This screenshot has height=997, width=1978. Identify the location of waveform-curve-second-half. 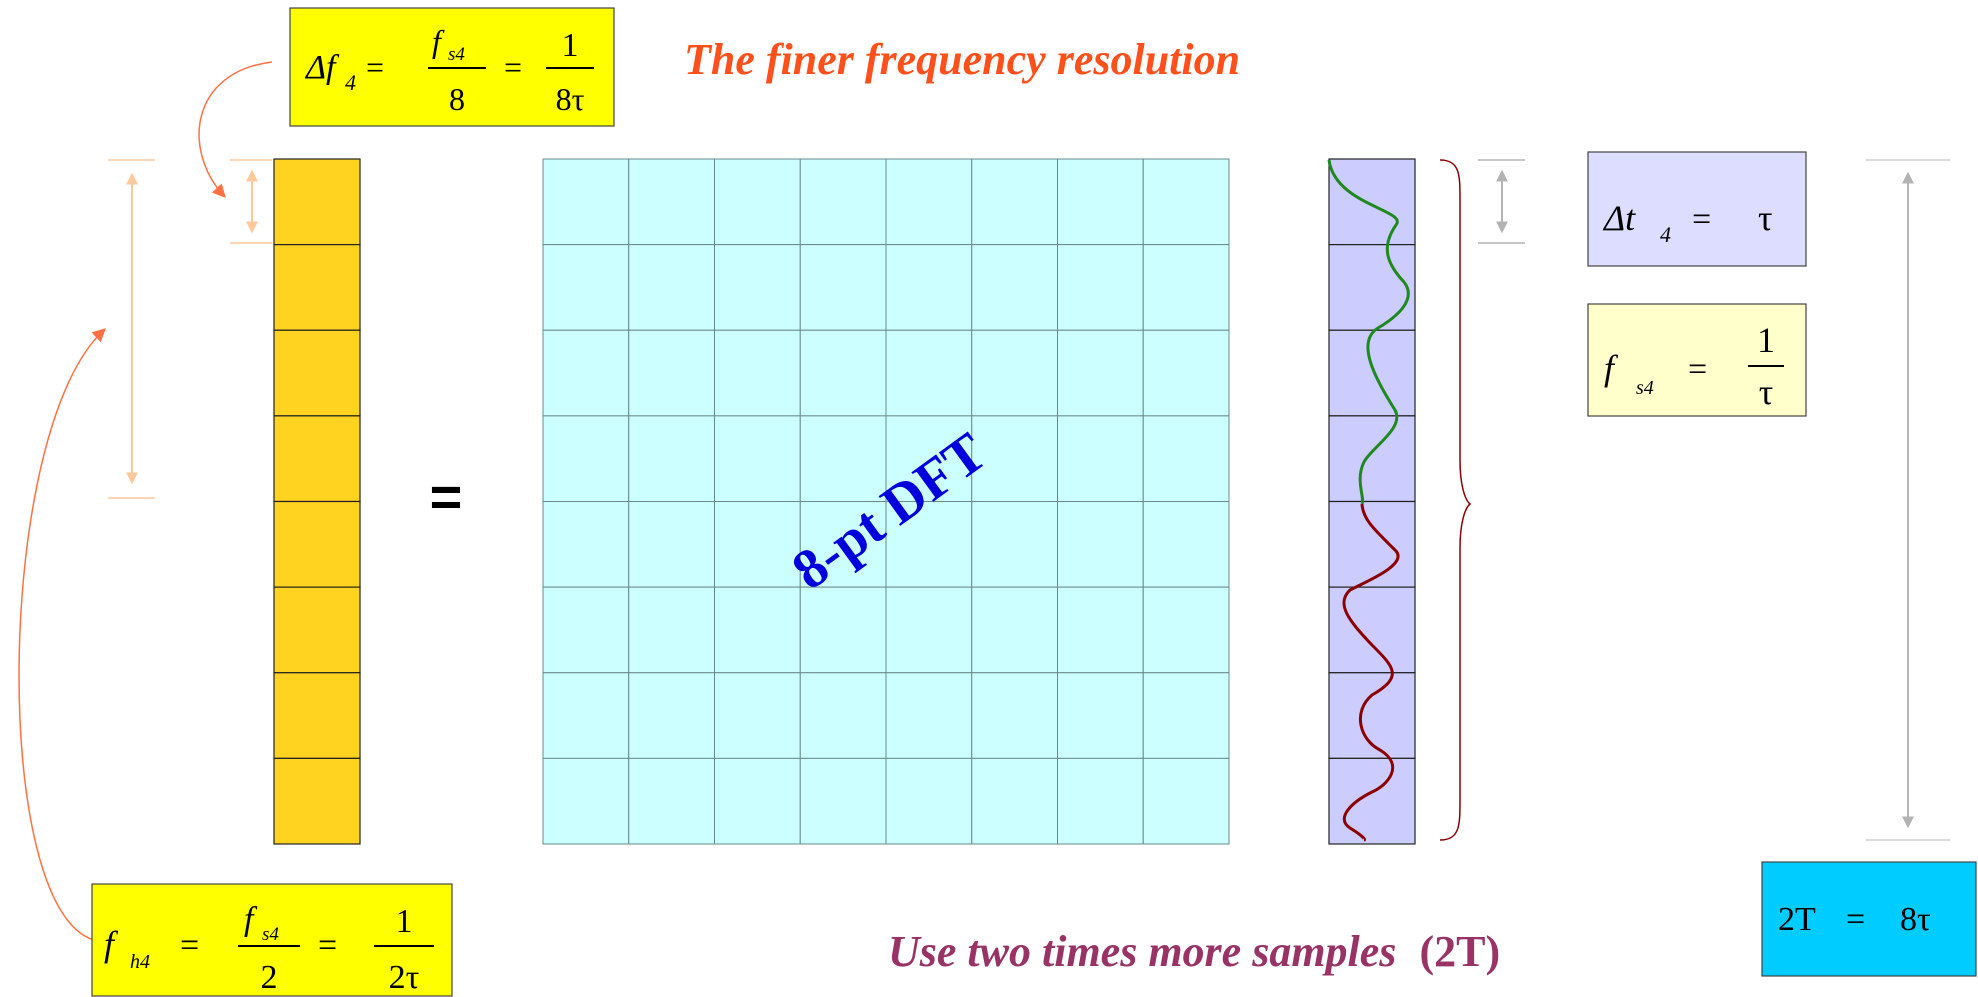
(1371, 672).